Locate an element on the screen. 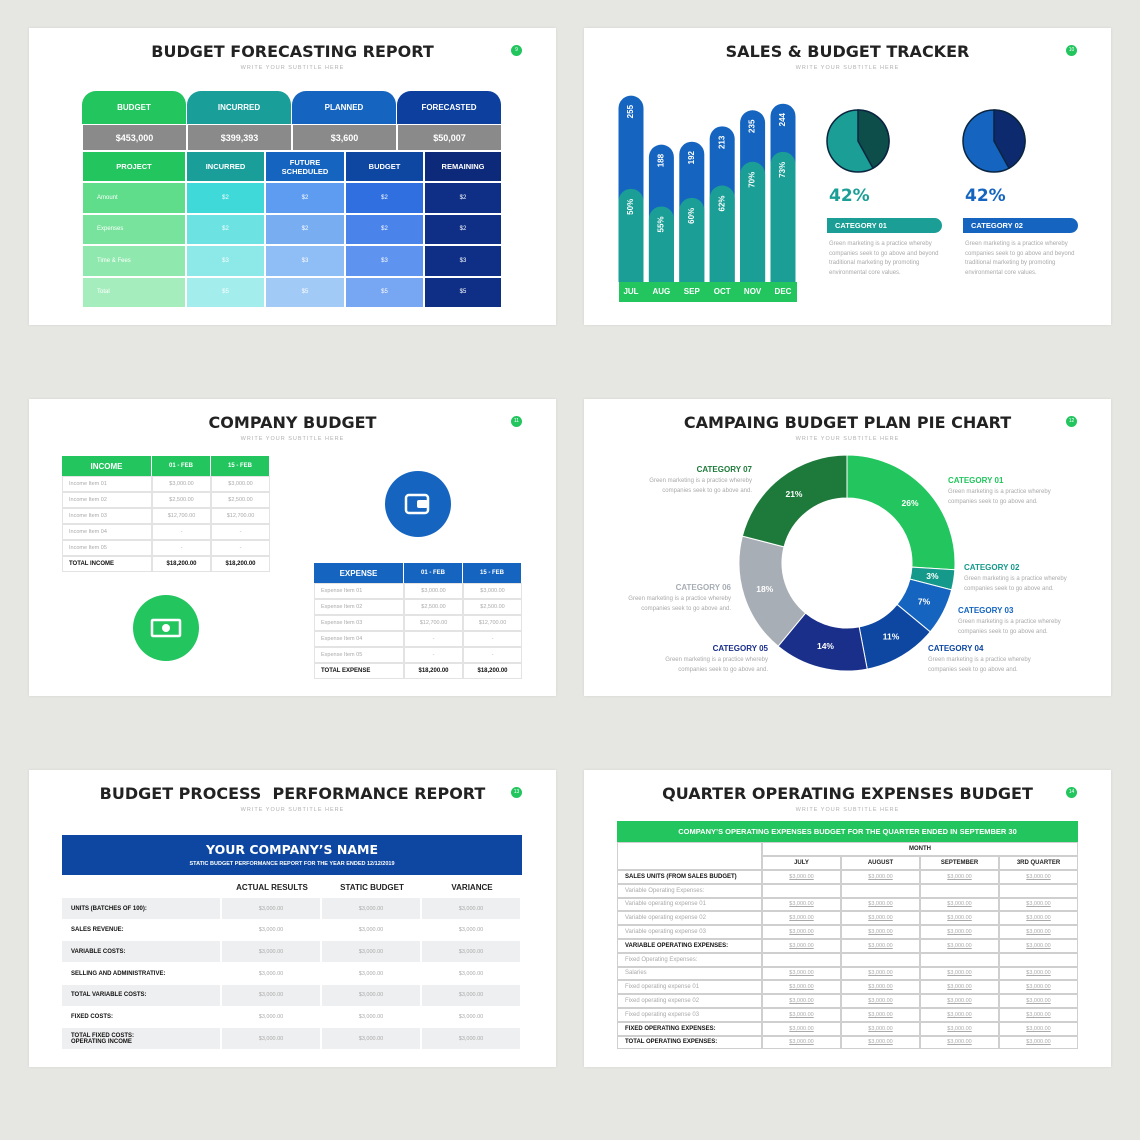 The width and height of the screenshot is (1140, 1140). table-header: 01 - FEB is located at coordinates (433, 573).